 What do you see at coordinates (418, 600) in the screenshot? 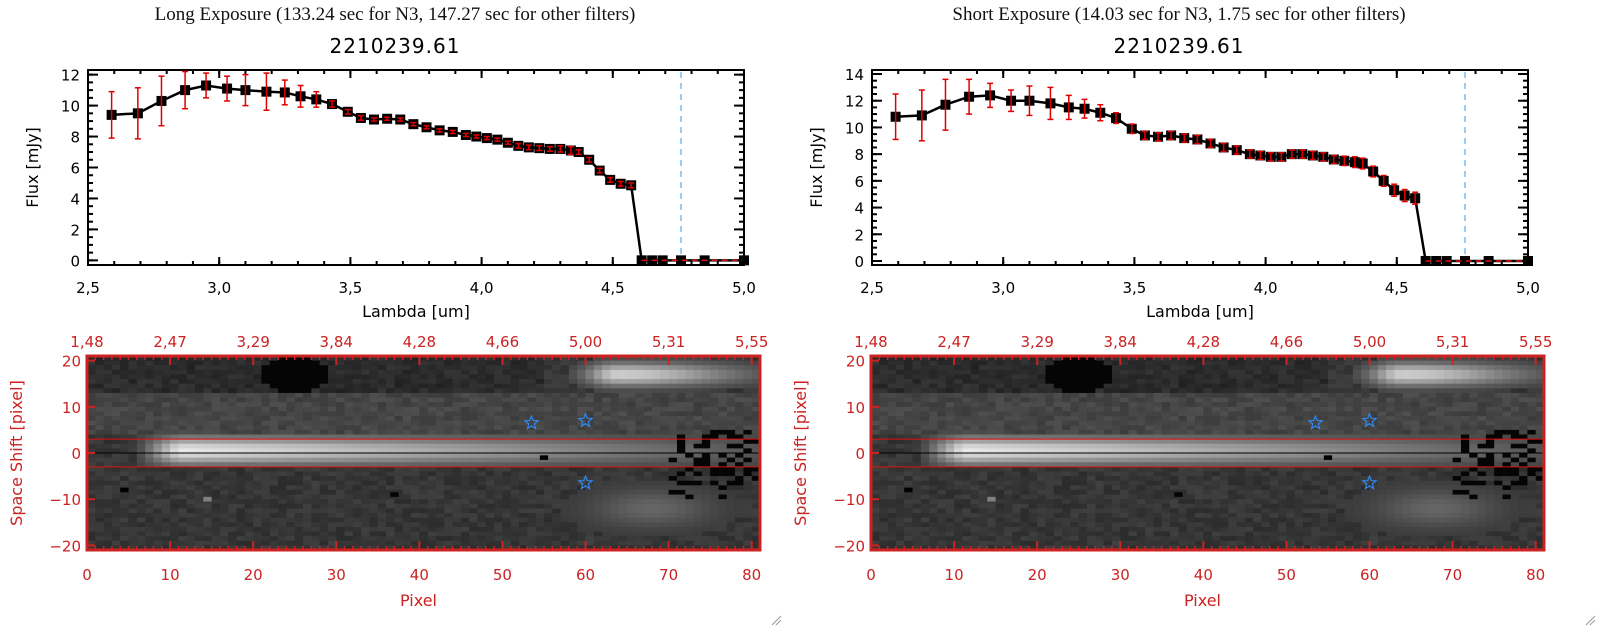
I see `x-axis-label: Pixel` at bounding box center [418, 600].